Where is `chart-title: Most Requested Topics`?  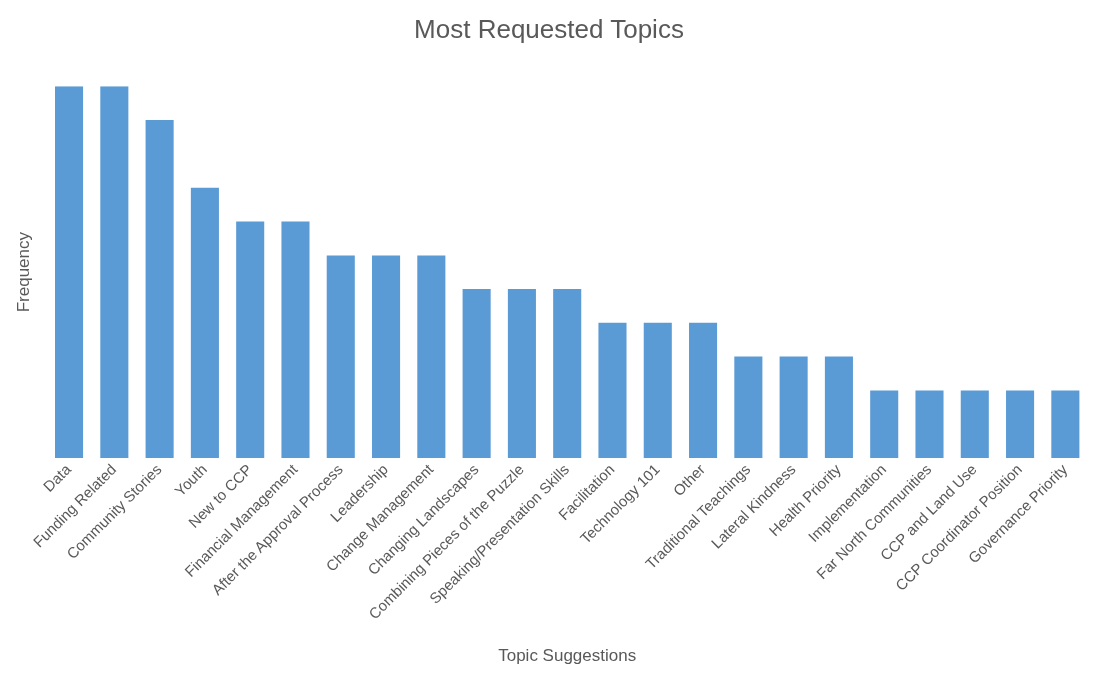
chart-title: Most Requested Topics is located at coordinates (549, 28).